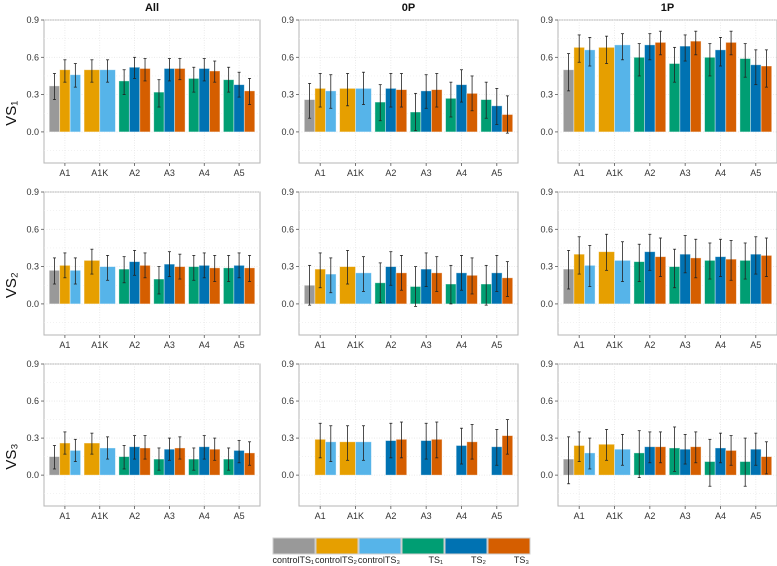 The height and width of the screenshot is (566, 777). Describe the element at coordinates (400, 96) in the screenshot. I see `panel-VS1-0P: 0.0 0.3 0.6 0.9 A1 A1K A2 A3 A4 A5` at that location.